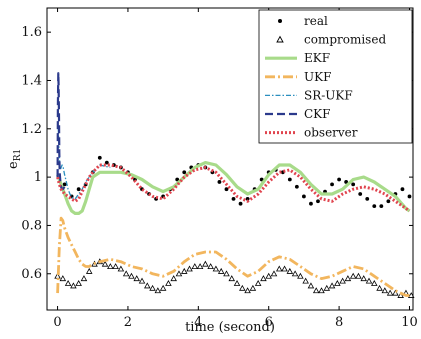 The height and width of the screenshot is (339, 421). Describe the element at coordinates (84, 164) in the screenshot. I see `series-line-sr-ukf` at that location.